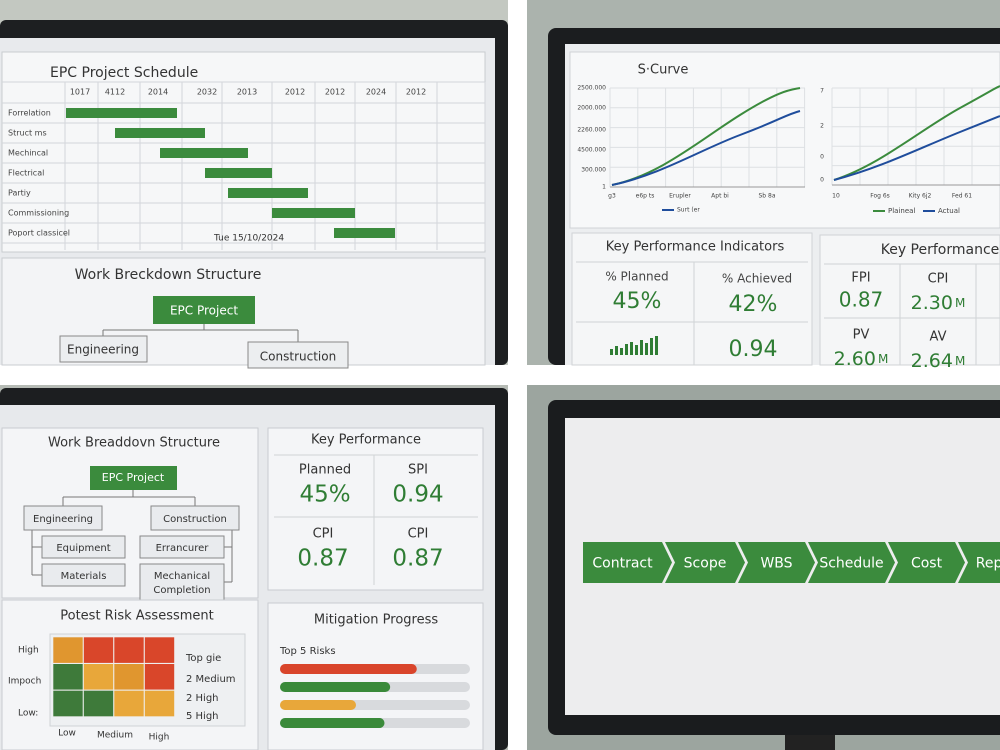 Image resolution: width=1000 pixels, height=750 pixels. Describe the element at coordinates (27, 133) in the screenshot. I see `task-label: Struct ms` at that location.